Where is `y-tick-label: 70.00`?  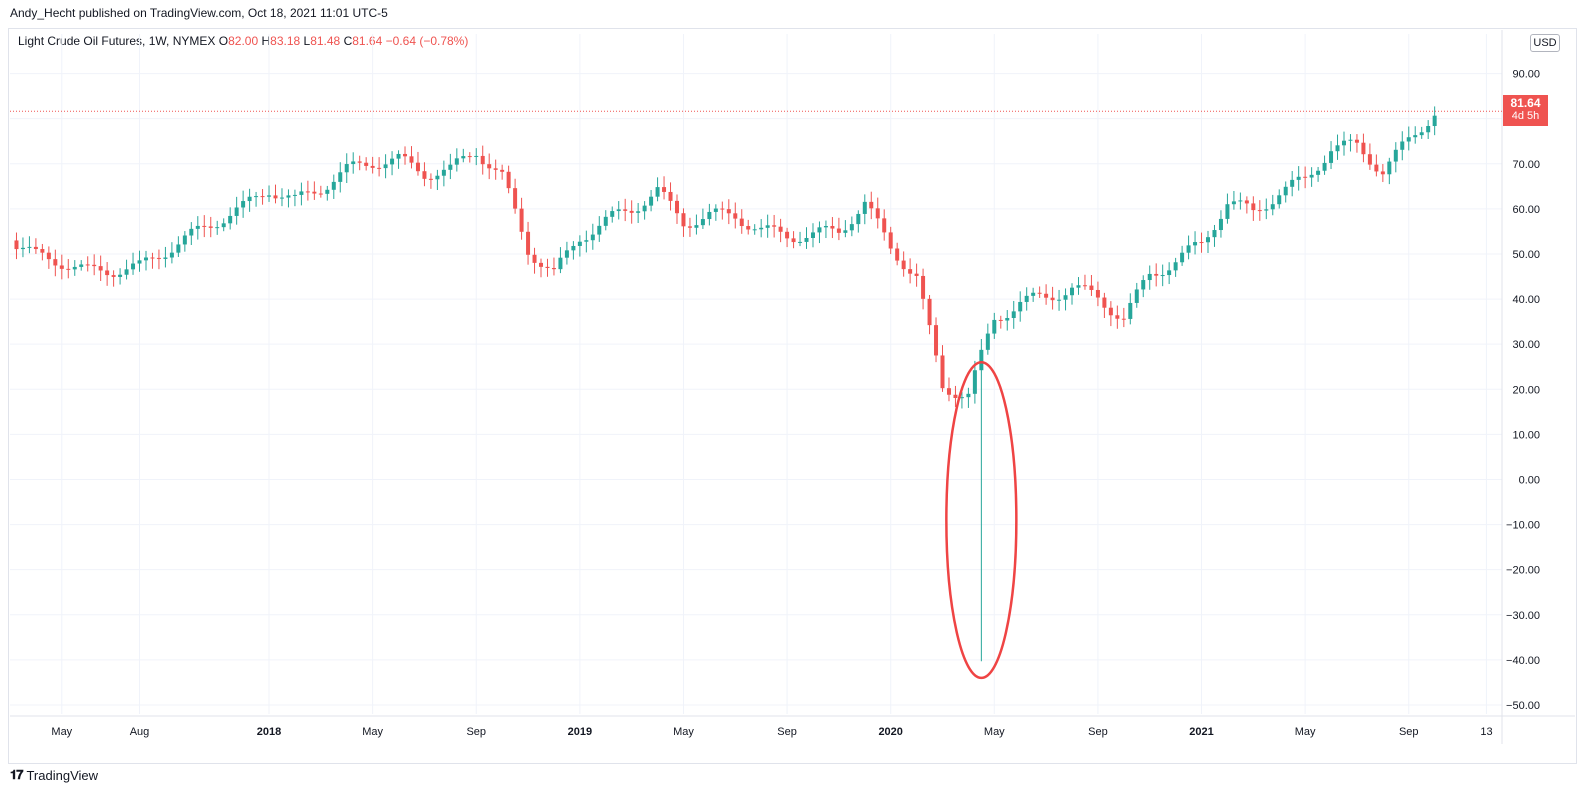
y-tick-label: 70.00 is located at coordinates (1526, 165).